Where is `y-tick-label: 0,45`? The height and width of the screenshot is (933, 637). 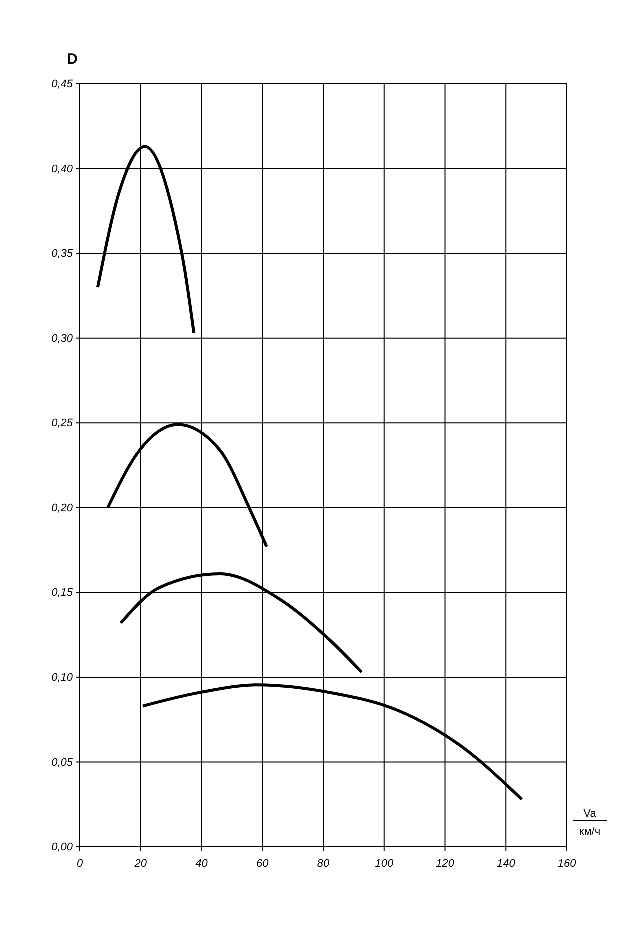 y-tick-label: 0,45 is located at coordinates (63, 84).